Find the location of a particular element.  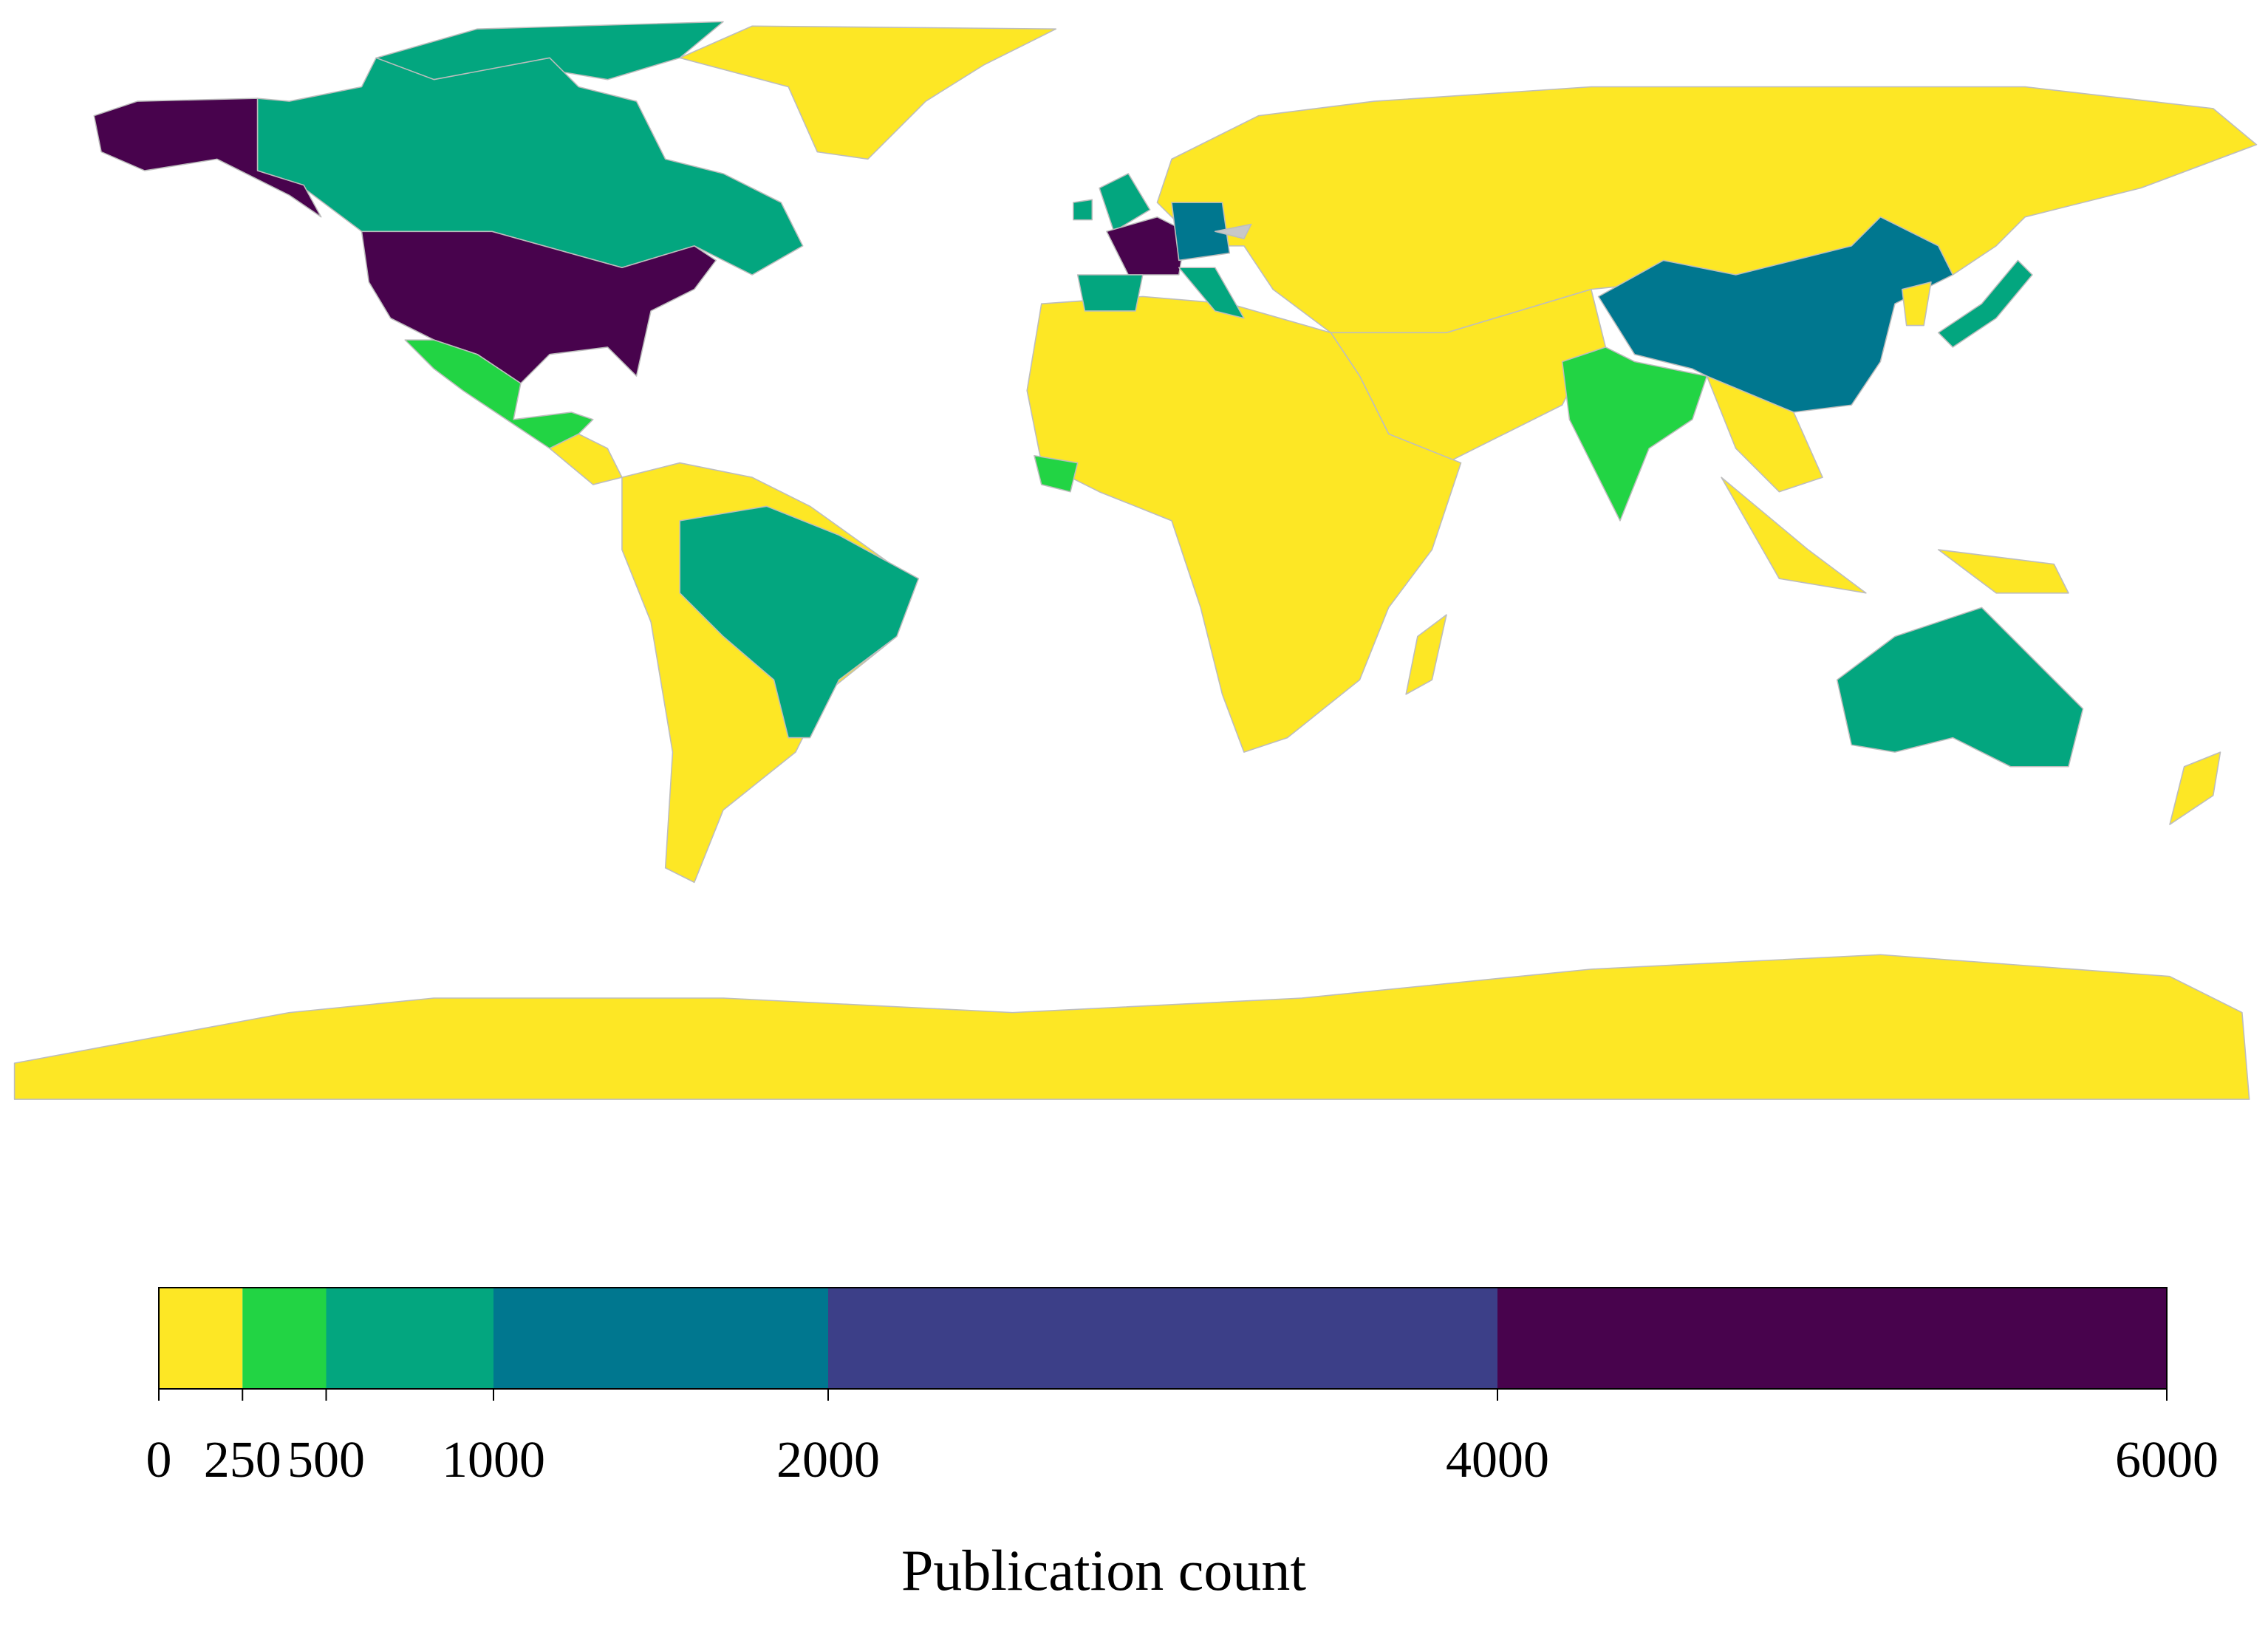

x-axis-label: Publication count is located at coordinates (1103, 1570).